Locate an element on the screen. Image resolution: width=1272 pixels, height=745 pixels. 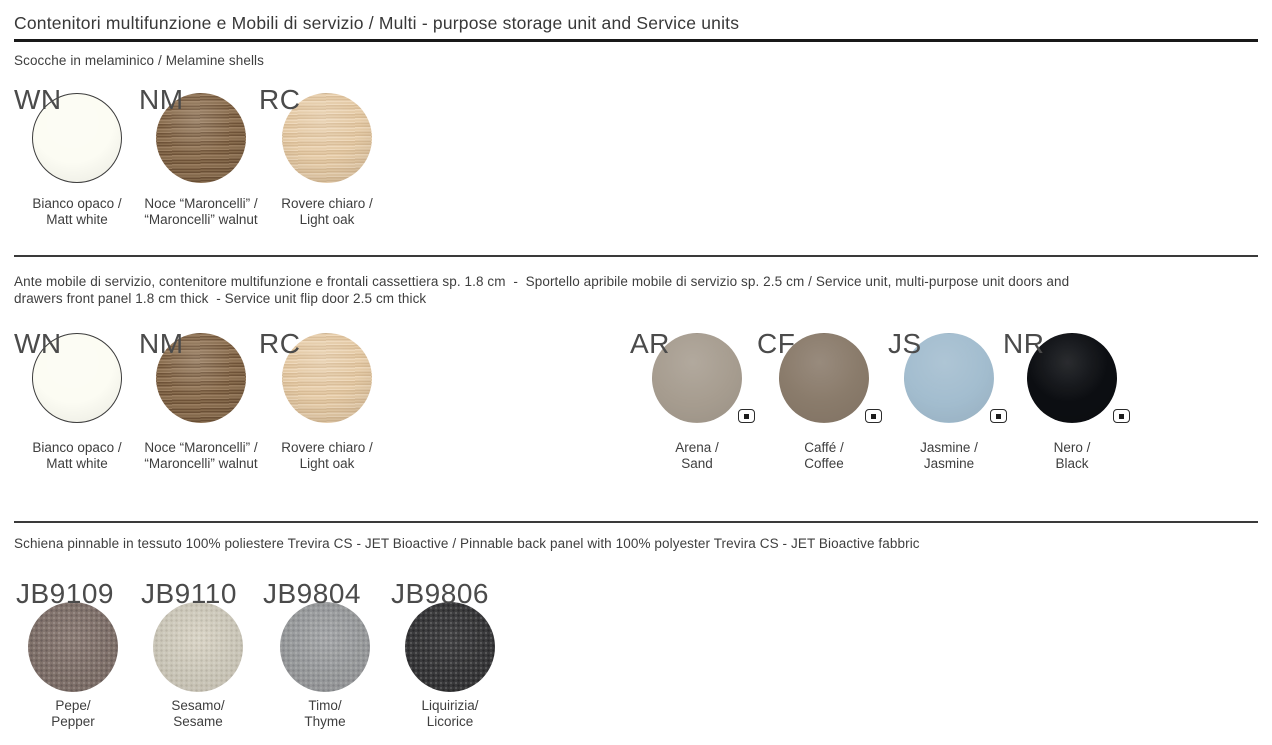
swatch-code: JB9806 is located at coordinates (440, 593).